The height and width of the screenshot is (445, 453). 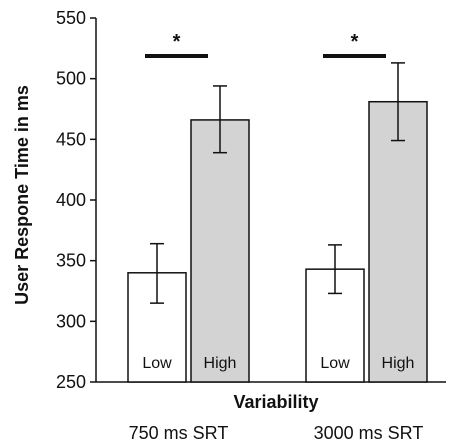 What do you see at coordinates (71, 382) in the screenshot?
I see `y-tick-label: 250` at bounding box center [71, 382].